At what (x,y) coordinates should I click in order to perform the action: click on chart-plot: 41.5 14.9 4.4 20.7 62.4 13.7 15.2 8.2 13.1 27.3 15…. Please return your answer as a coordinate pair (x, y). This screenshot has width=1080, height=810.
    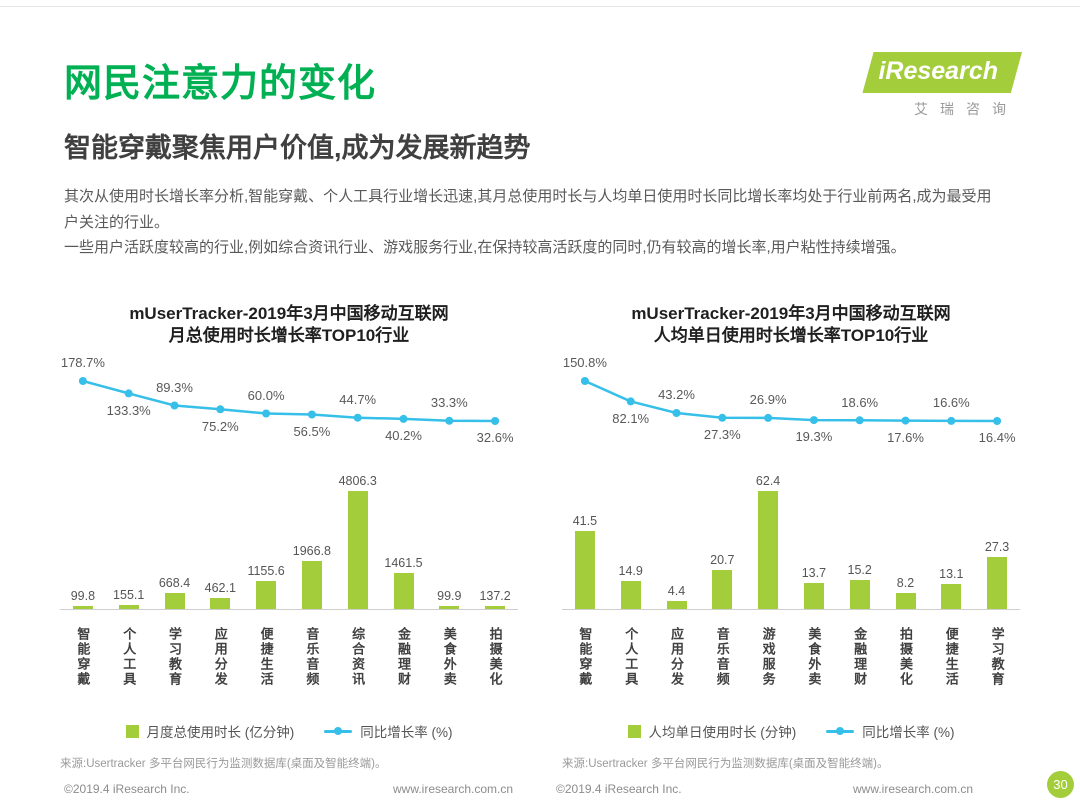
    Looking at the image, I should click on (791, 486).